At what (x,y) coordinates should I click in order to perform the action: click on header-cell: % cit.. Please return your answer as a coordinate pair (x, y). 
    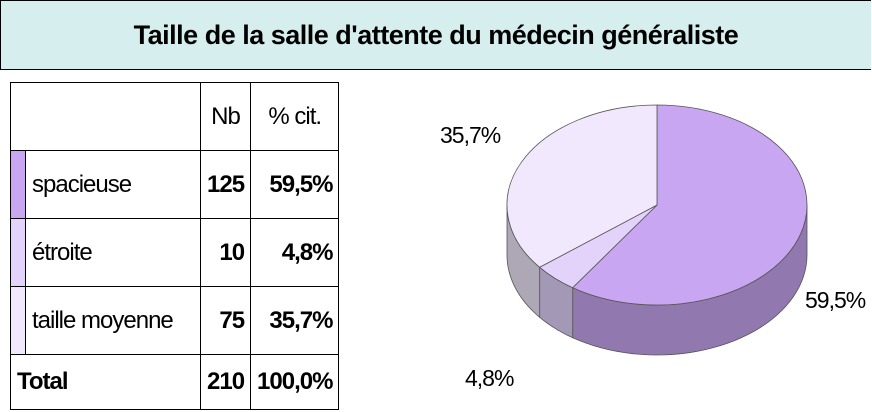
    Looking at the image, I should click on (295, 116).